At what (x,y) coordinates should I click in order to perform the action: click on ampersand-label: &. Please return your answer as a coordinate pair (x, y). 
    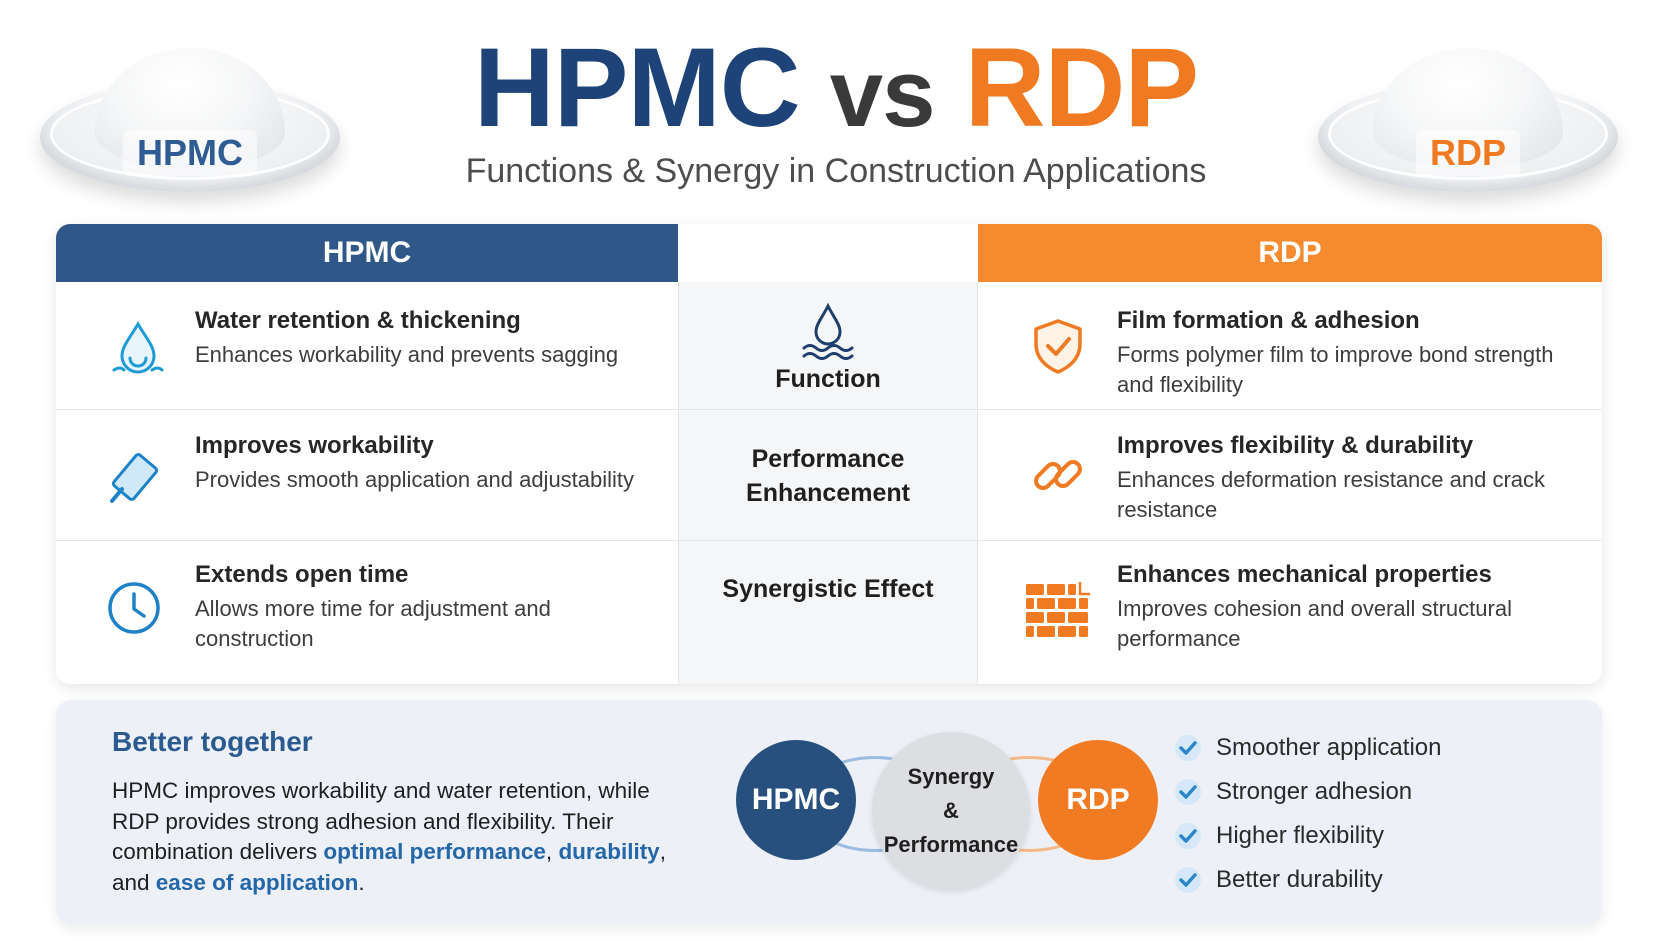
    Looking at the image, I should click on (951, 810).